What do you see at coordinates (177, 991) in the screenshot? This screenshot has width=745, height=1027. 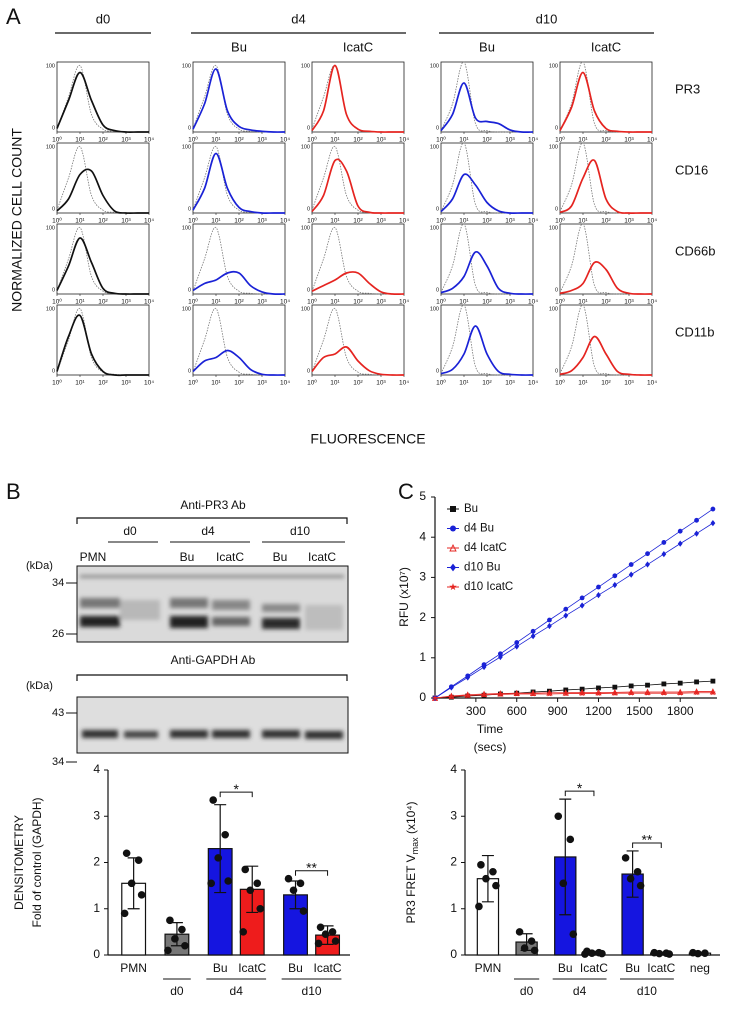 I see `group-label: d0` at bounding box center [177, 991].